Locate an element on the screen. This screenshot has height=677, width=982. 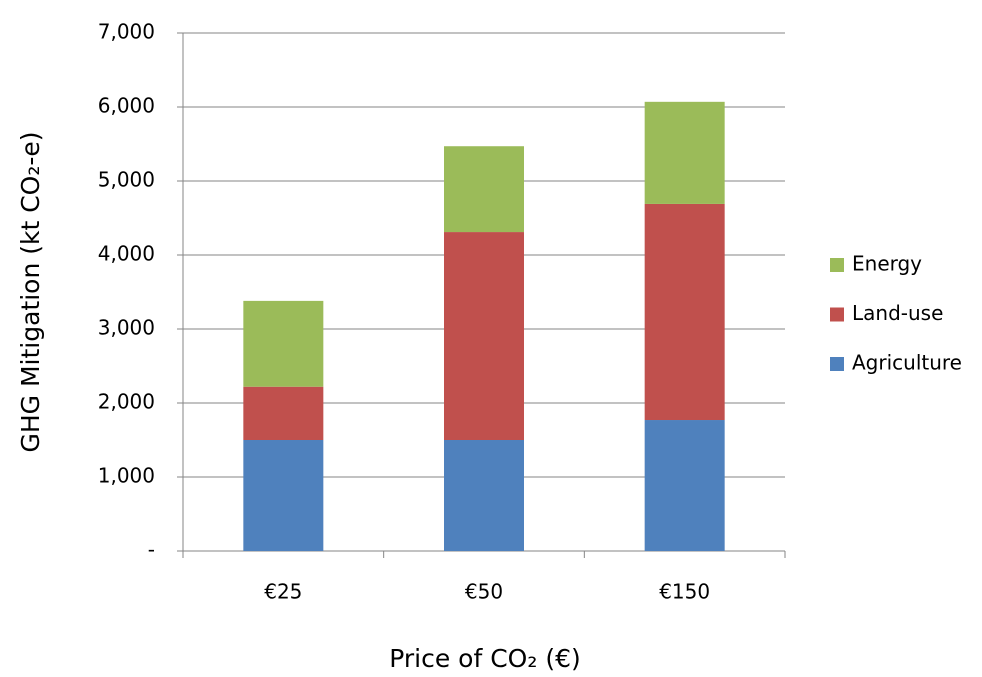
x-tick-label: €50 is located at coordinates (484, 592).